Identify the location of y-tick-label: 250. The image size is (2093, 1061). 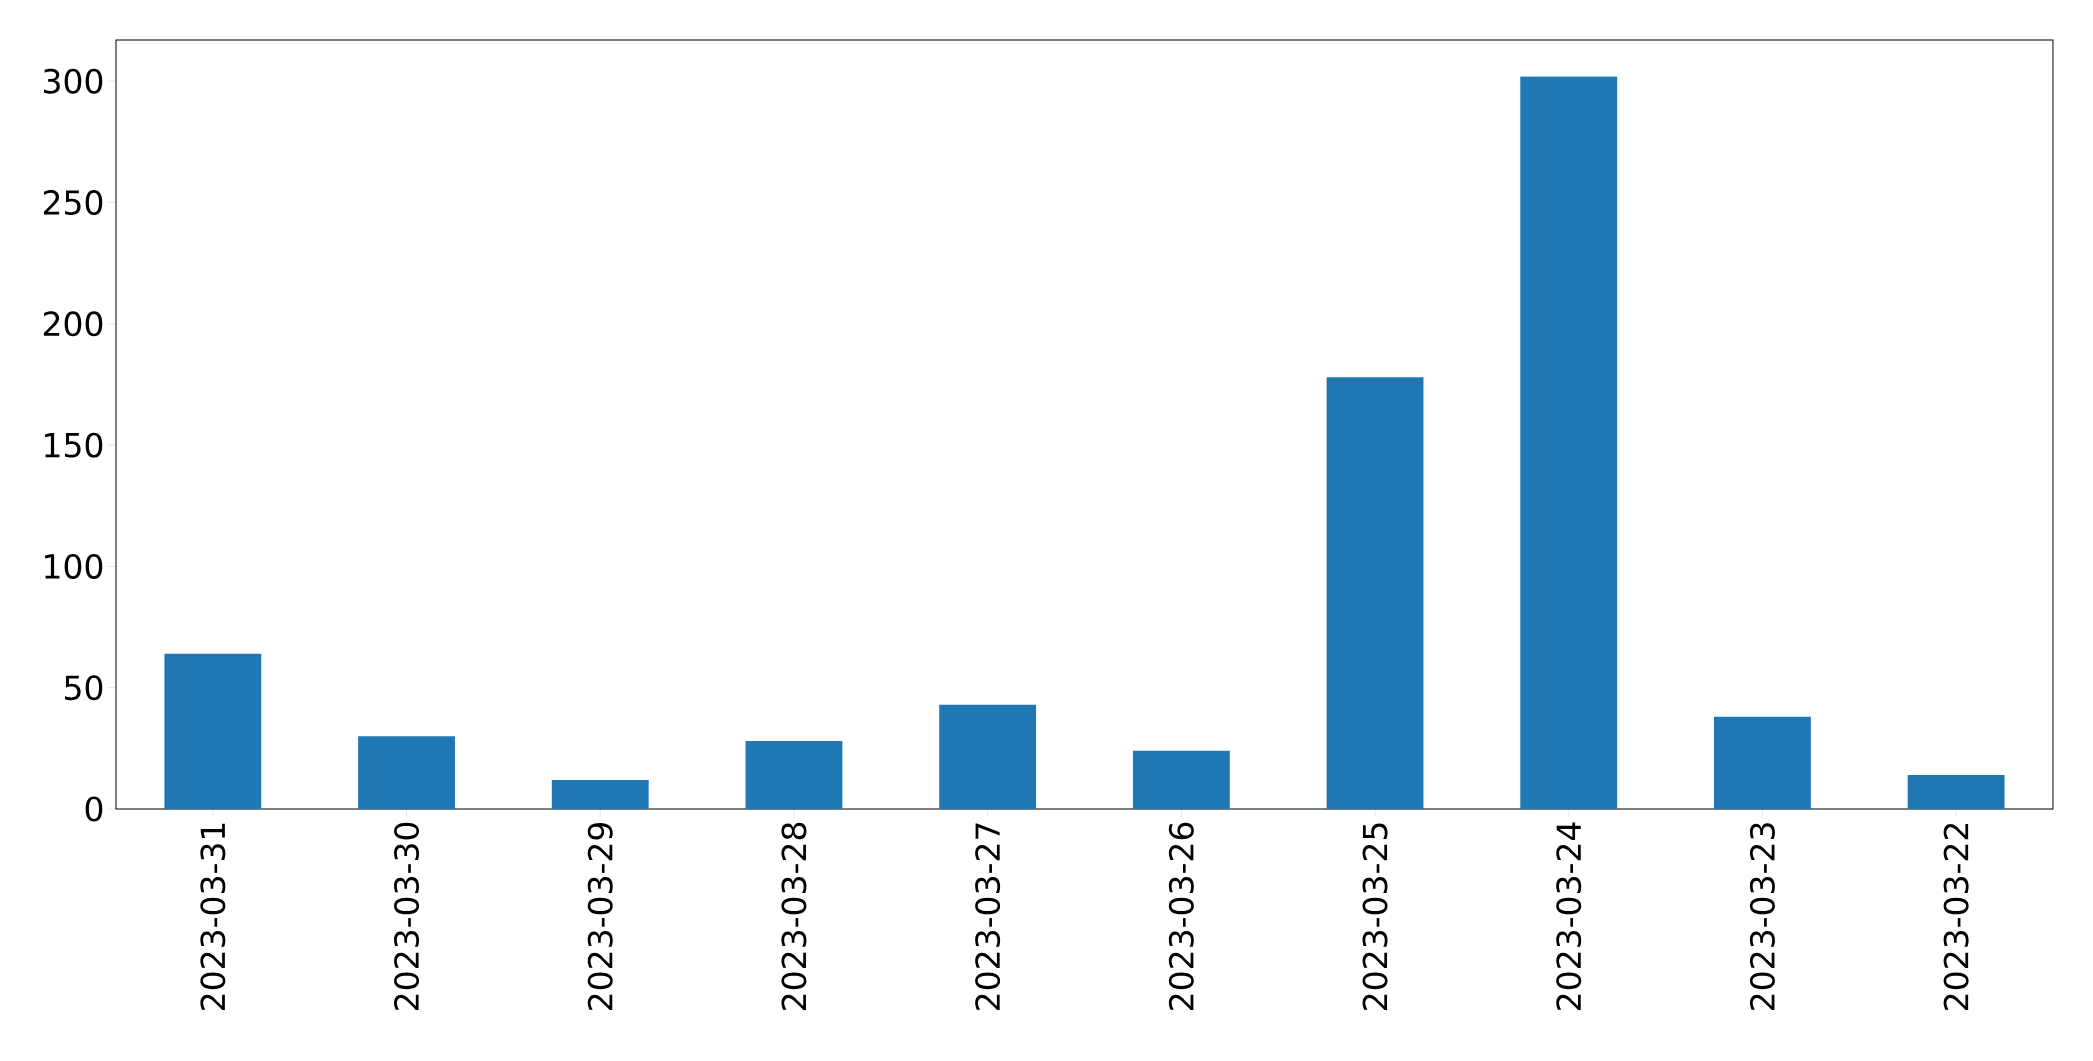
(73, 203).